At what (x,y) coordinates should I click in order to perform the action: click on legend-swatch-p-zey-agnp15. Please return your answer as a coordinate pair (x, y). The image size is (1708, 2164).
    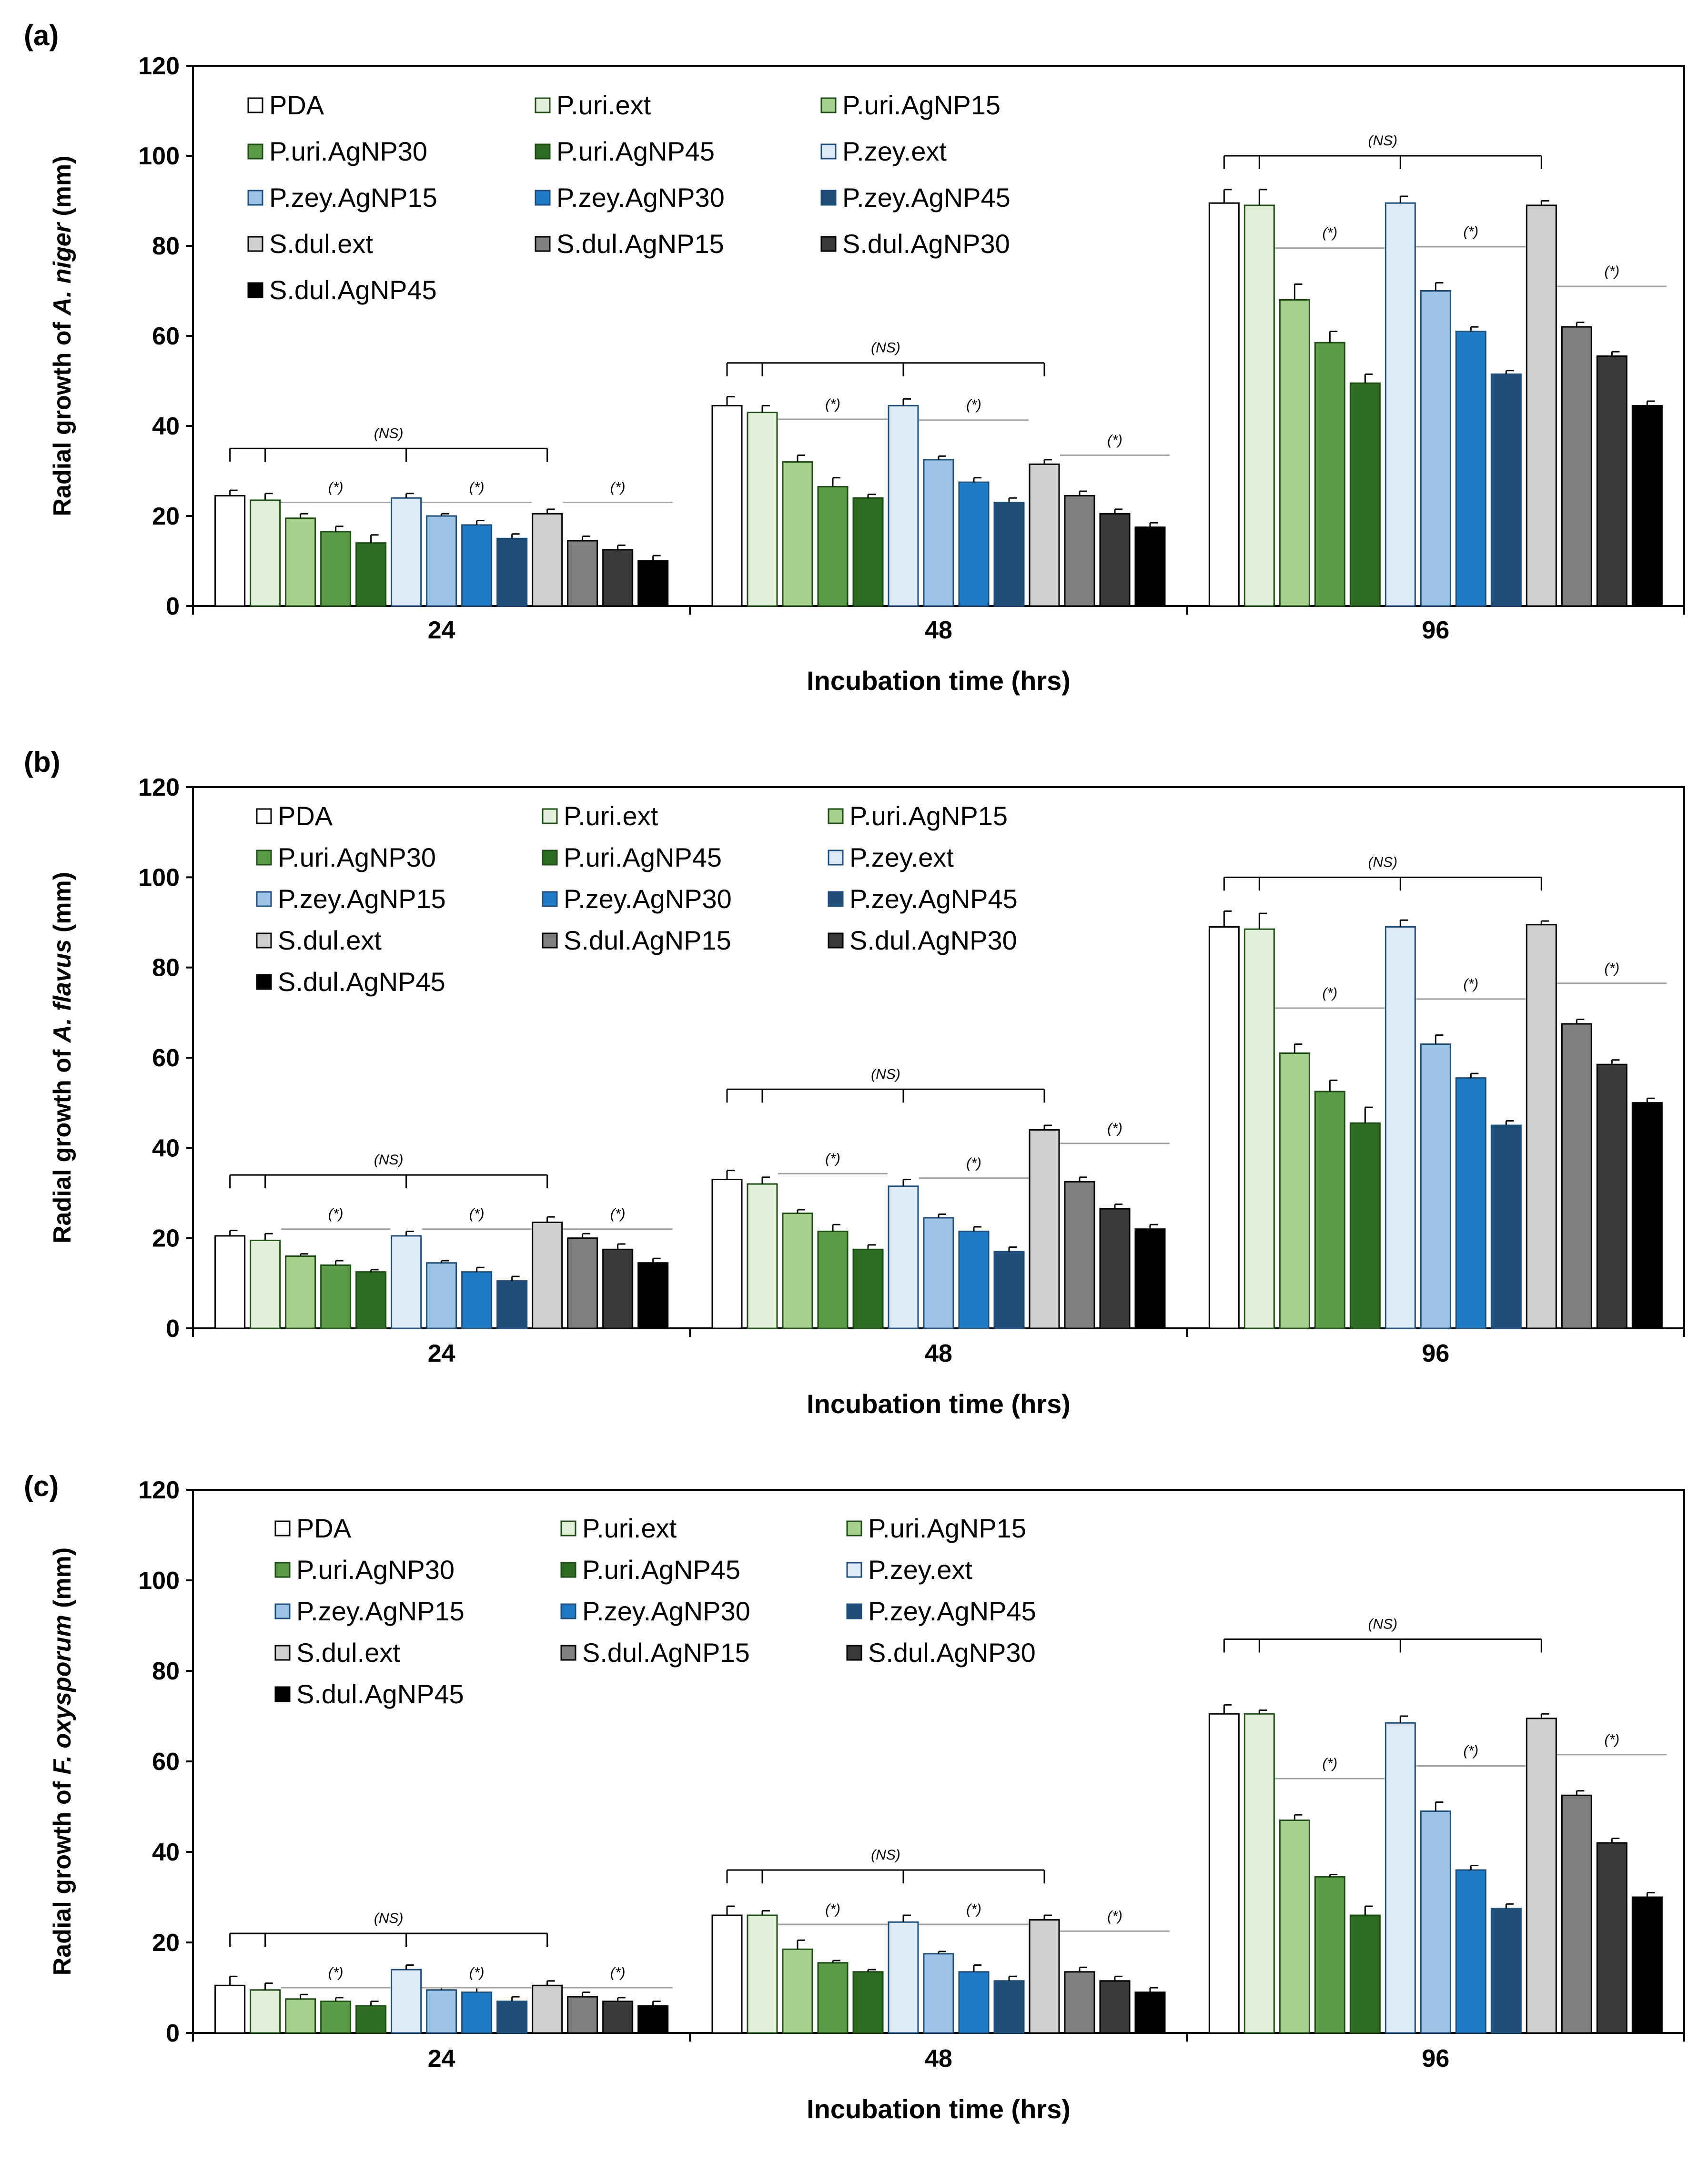
    Looking at the image, I should click on (255, 198).